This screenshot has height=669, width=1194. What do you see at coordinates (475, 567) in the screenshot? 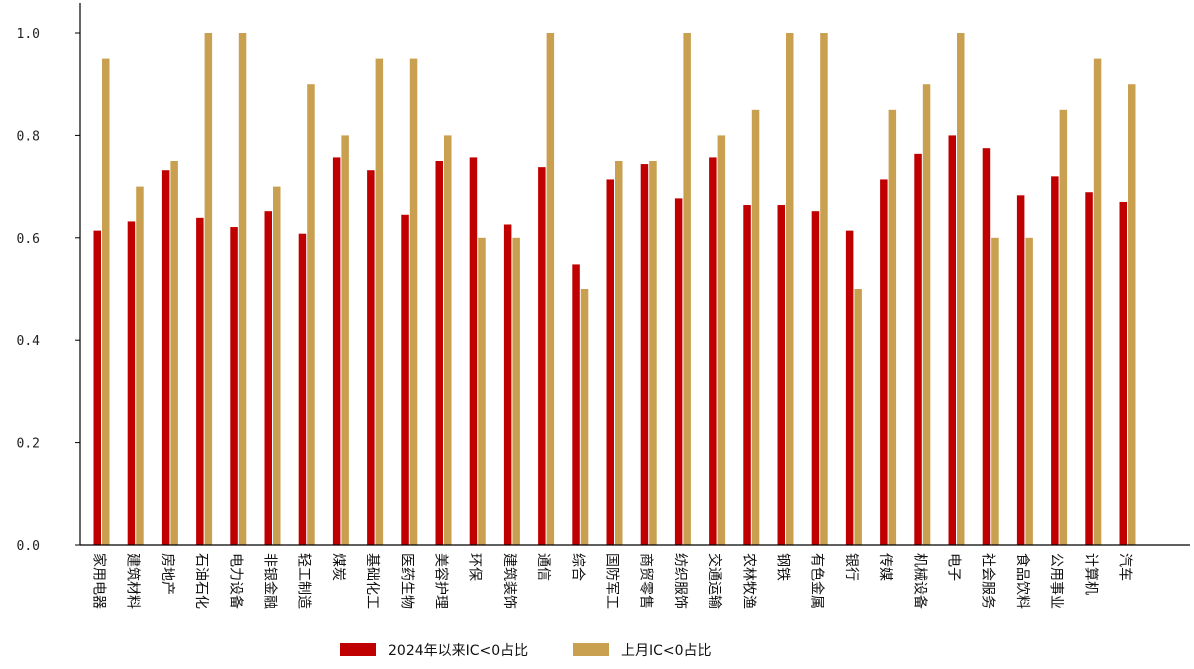
I see `x-tick-label: 环保` at bounding box center [475, 567].